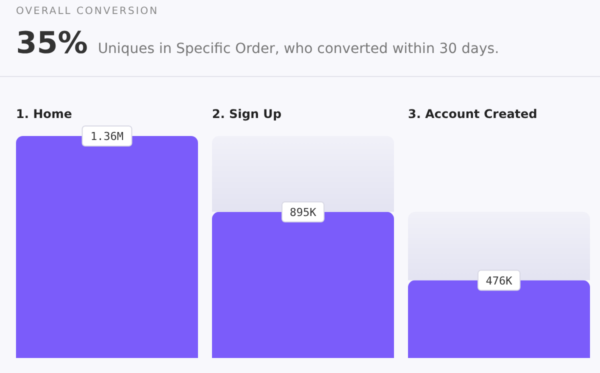 The height and width of the screenshot is (373, 600). I want to click on text: 35%, so click(52, 43).